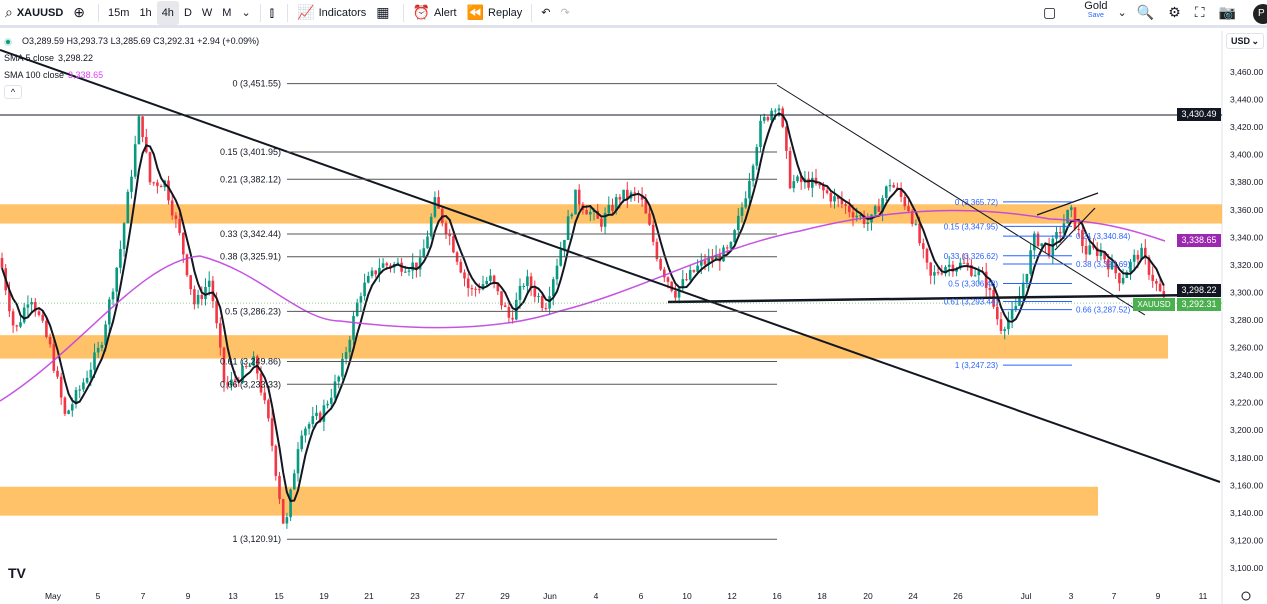 The image size is (1267, 604). What do you see at coordinates (1051, 13) in the screenshot?
I see `fullscreen-layout-button: ▢` at bounding box center [1051, 13].